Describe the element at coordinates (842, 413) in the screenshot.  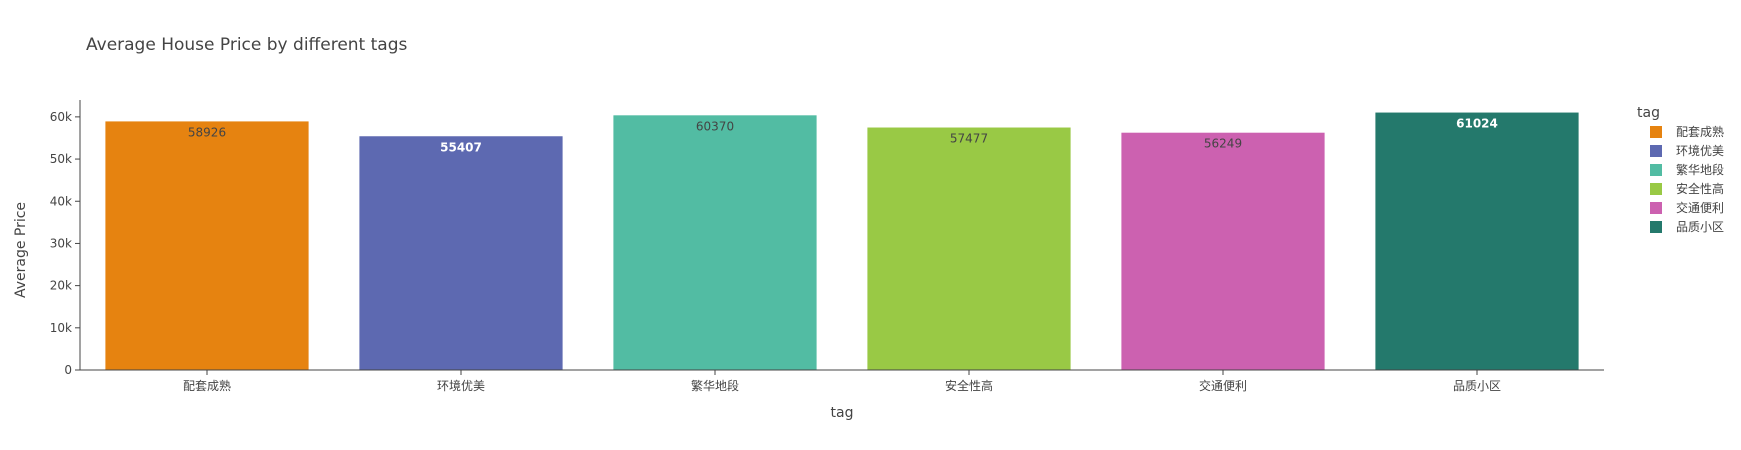
I see `x-axis-title: tag` at that location.